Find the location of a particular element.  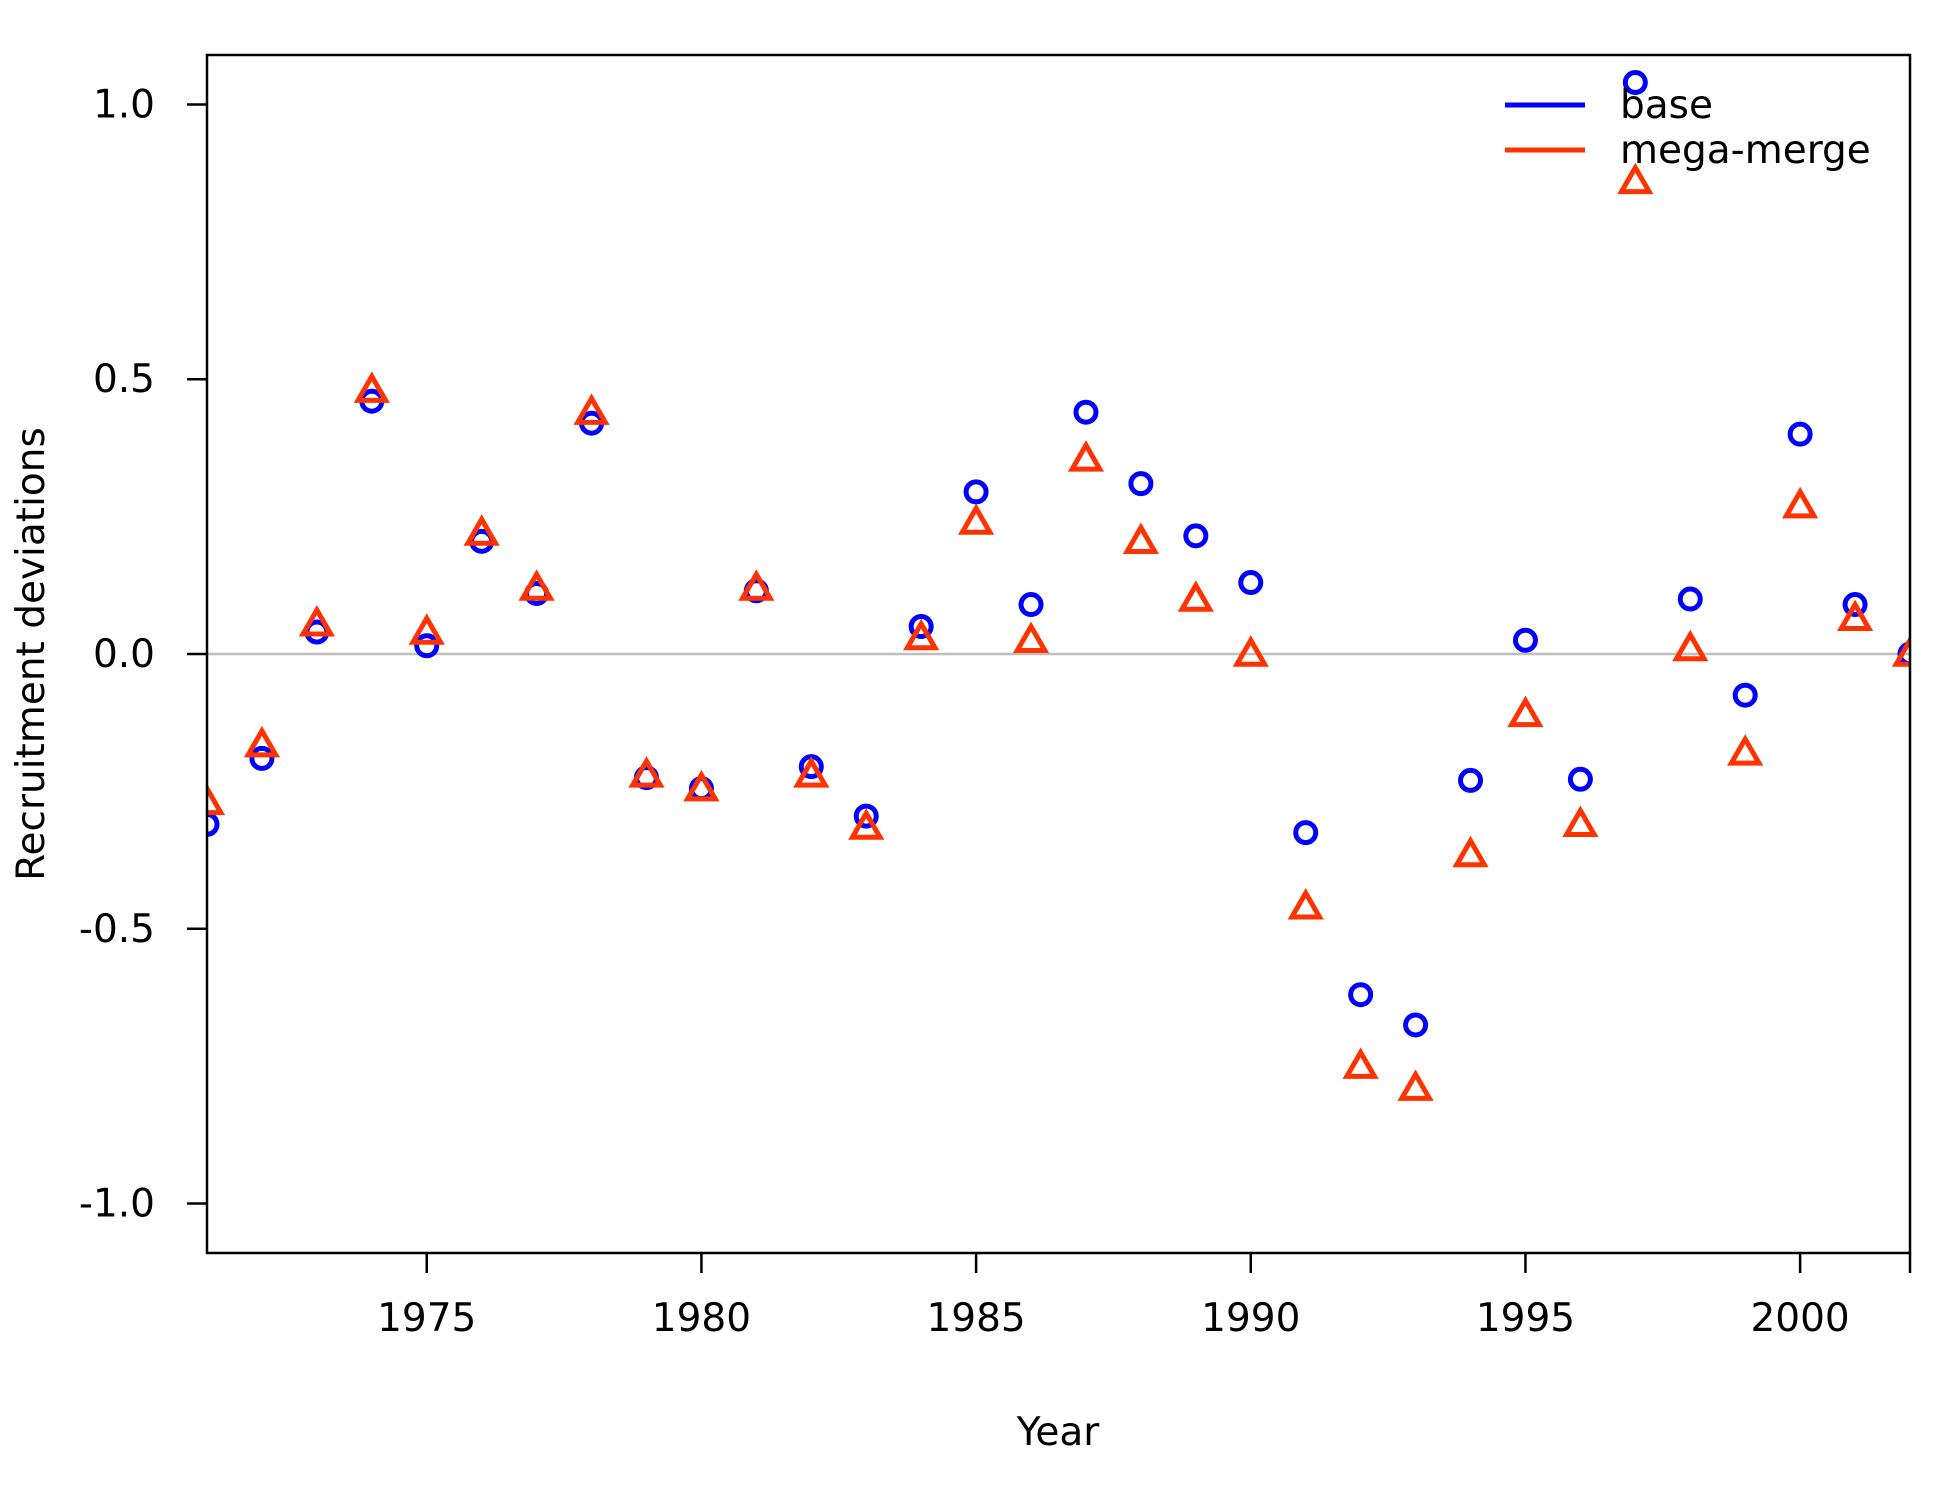

y-axis: -1.0 -0.5 0.0 0.5 1.0 is located at coordinates (143, 654).